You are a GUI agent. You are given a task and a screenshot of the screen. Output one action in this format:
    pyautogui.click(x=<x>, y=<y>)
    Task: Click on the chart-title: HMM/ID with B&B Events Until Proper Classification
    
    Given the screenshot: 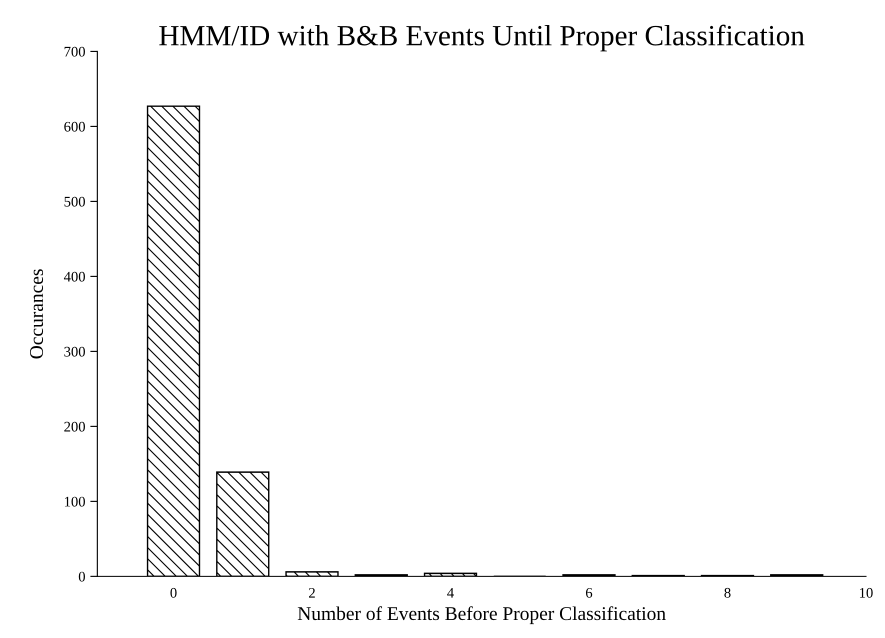 What is the action you would take?
    pyautogui.click(x=481, y=38)
    